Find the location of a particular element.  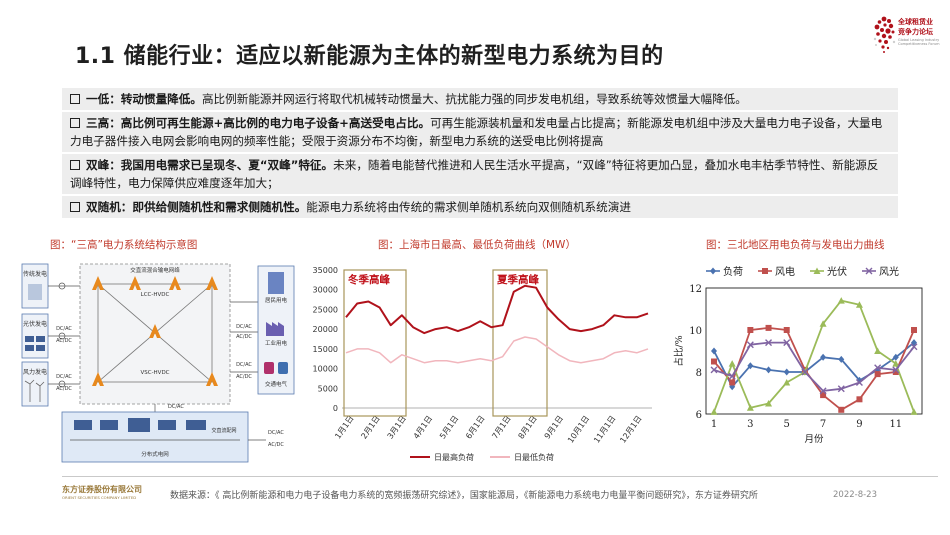

acdc-label-1: AC/DC is located at coordinates (64, 341).